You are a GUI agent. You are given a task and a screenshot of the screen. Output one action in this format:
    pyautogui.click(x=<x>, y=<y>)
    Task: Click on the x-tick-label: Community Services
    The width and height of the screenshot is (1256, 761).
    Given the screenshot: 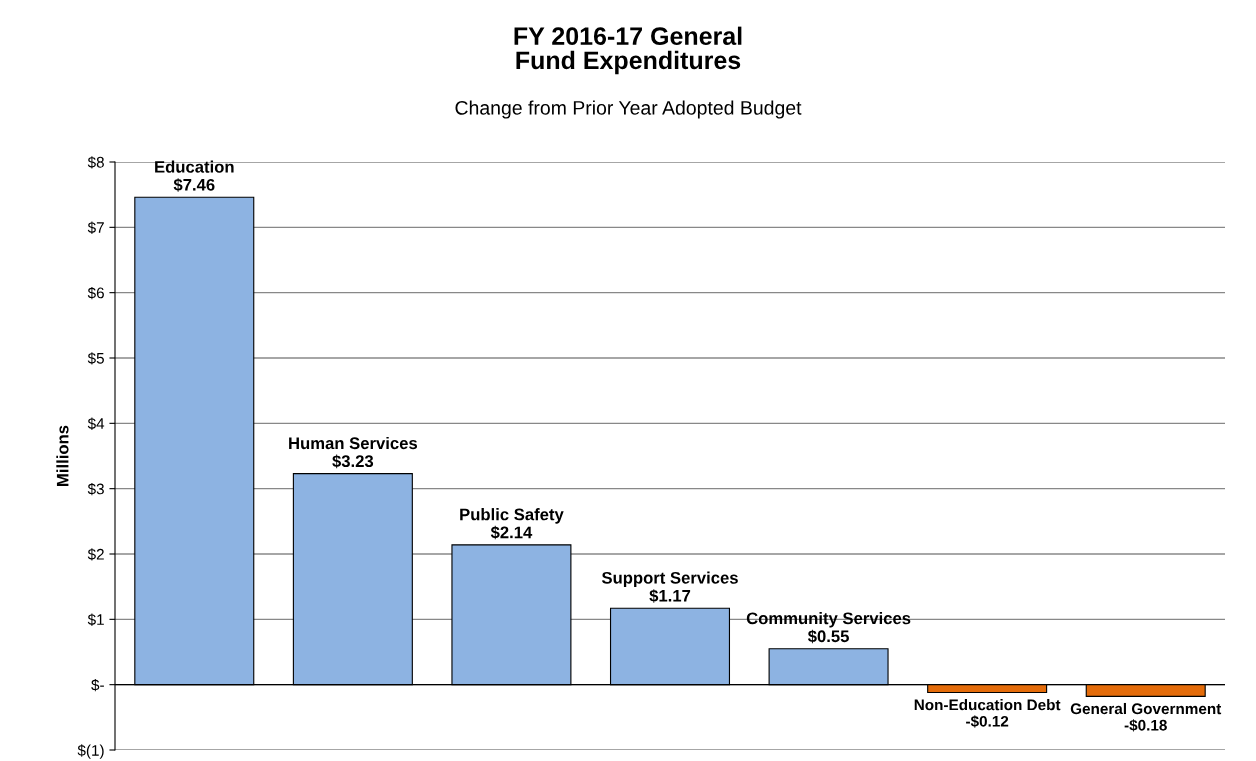 What is the action you would take?
    pyautogui.click(x=828, y=619)
    